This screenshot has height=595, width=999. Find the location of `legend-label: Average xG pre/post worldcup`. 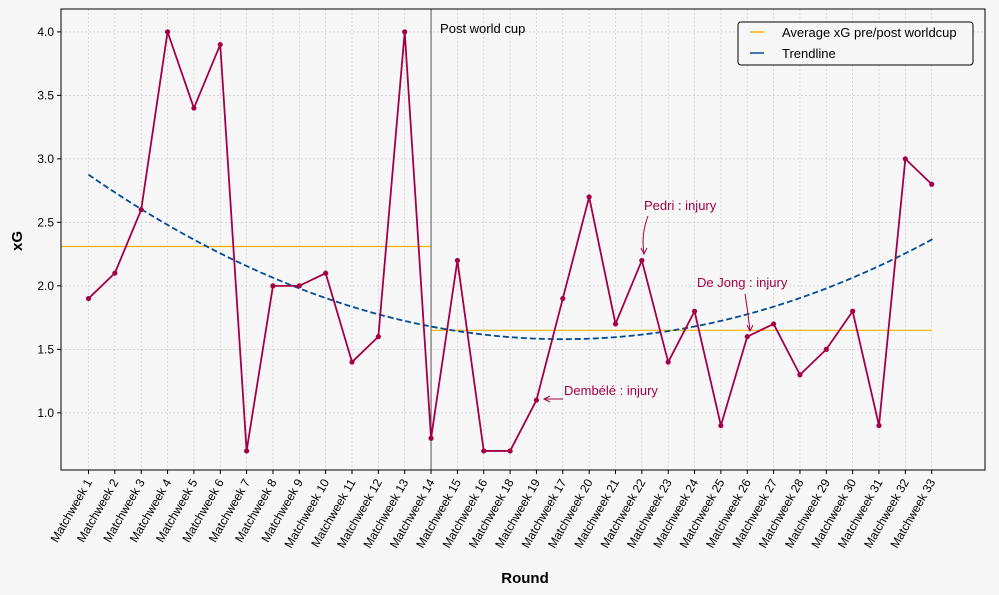

legend-label: Average xG pre/post worldcup is located at coordinates (869, 32).